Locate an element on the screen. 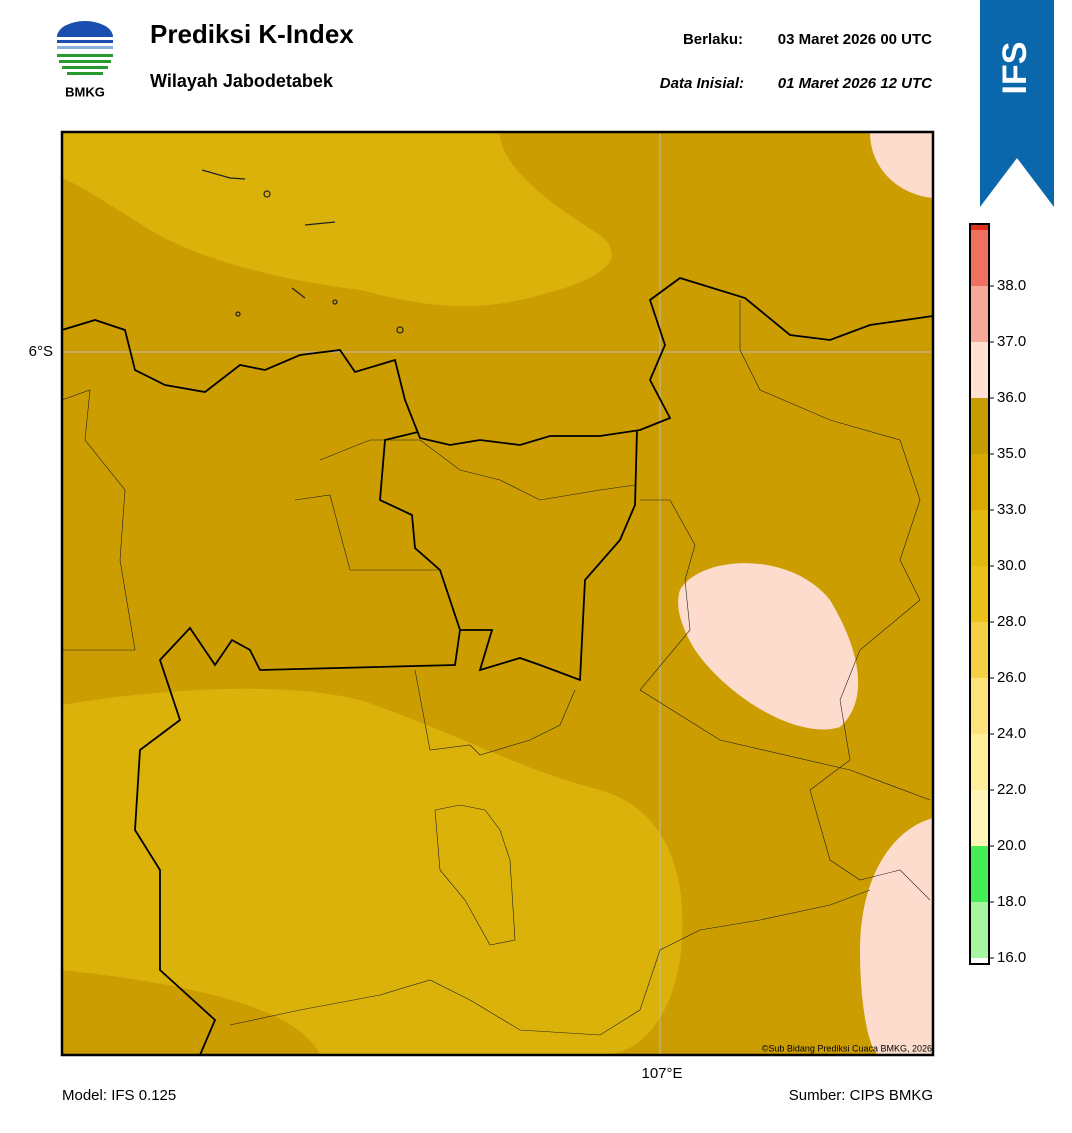 This screenshot has height=1133, width=1072. title: Prediksi K-Index is located at coordinates (252, 34).